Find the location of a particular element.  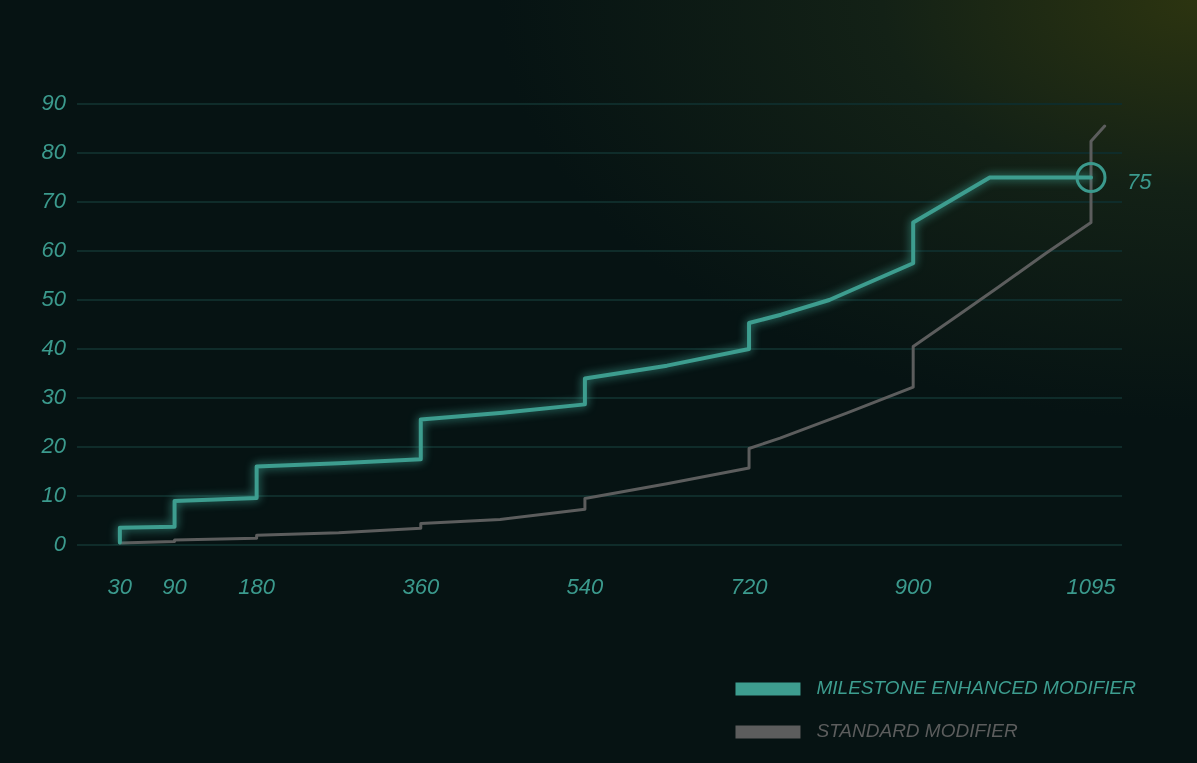

x-tick-label: 180 is located at coordinates (257, 587).